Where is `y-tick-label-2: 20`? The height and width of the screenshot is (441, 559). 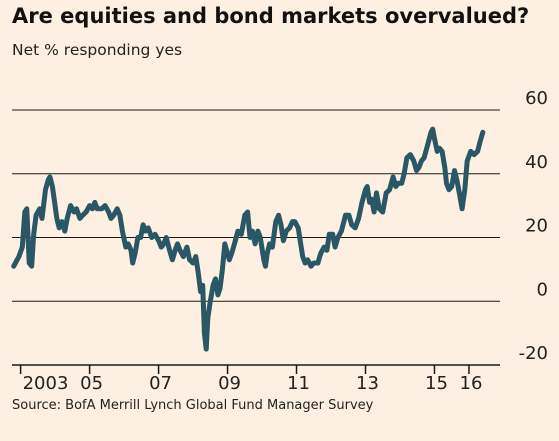 y-tick-label-2: 20 is located at coordinates (536, 226).